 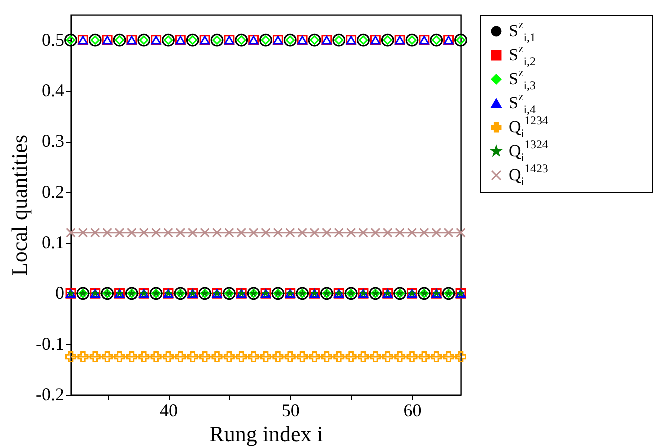 What do you see at coordinates (60, 293) in the screenshot?
I see `y-tick-label: 0` at bounding box center [60, 293].